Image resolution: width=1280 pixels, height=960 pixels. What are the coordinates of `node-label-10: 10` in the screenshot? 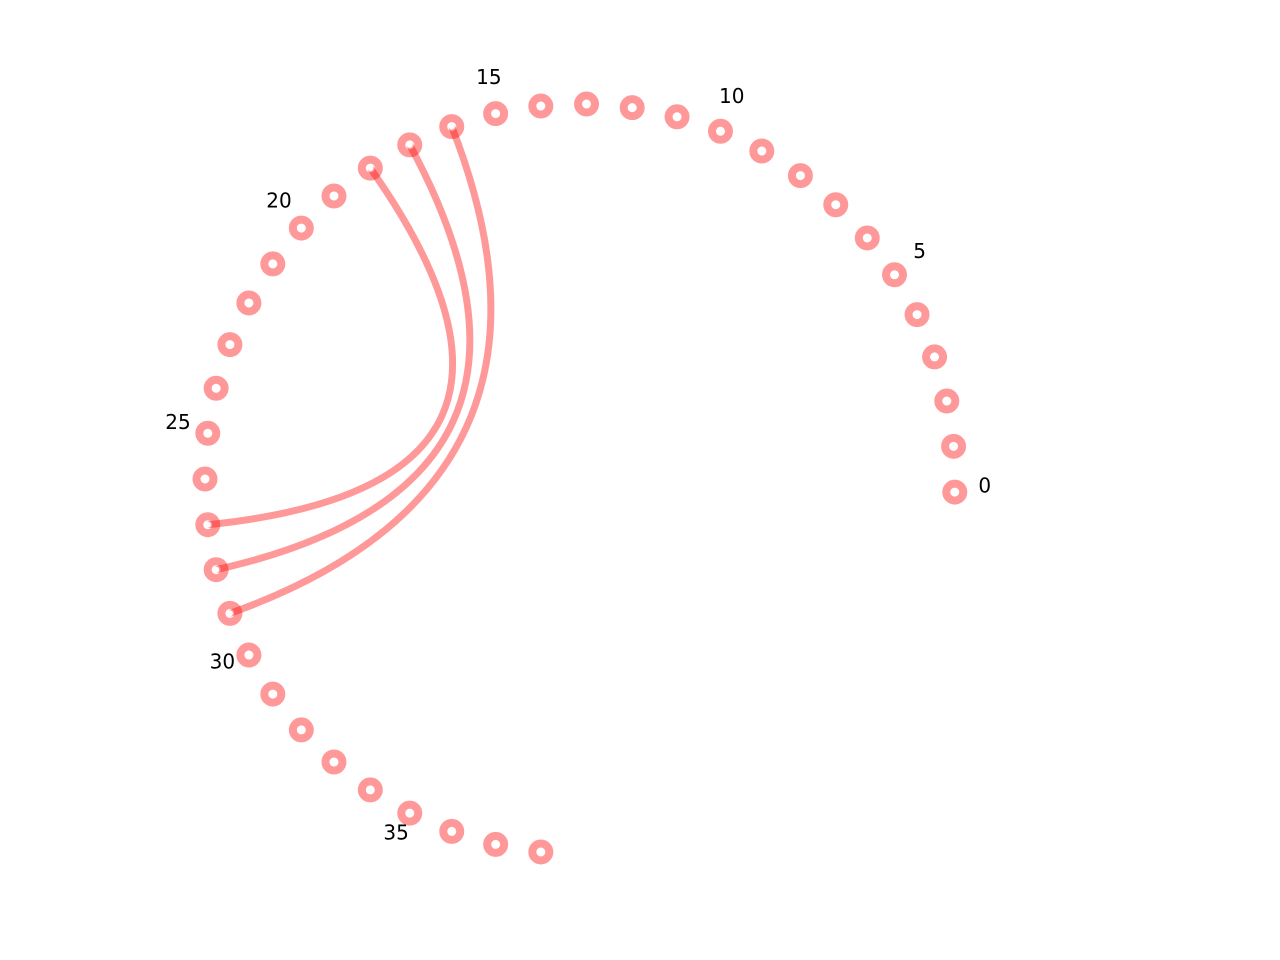 It's located at (731, 96).